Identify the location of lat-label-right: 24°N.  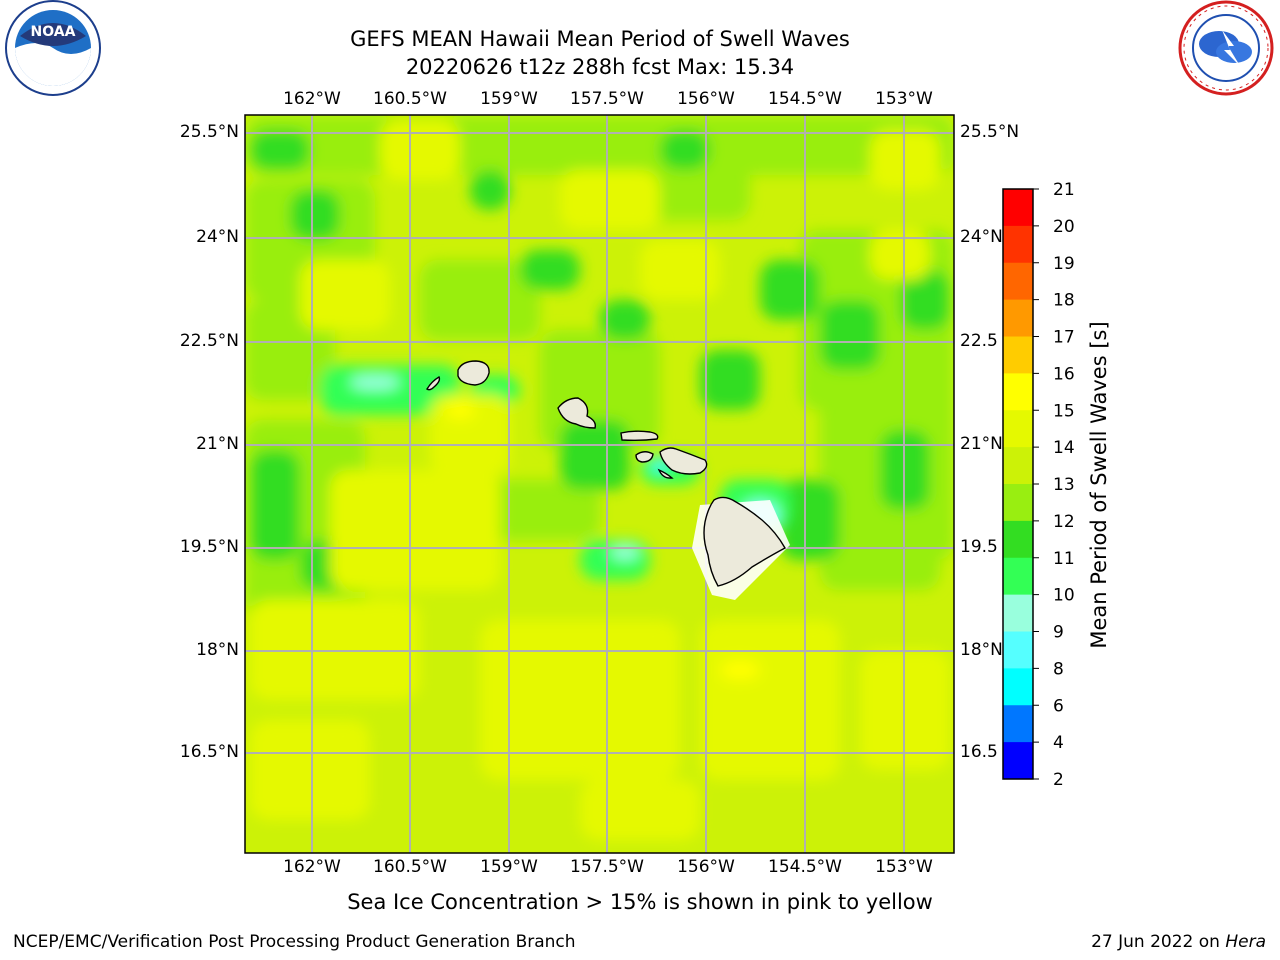
(981, 237).